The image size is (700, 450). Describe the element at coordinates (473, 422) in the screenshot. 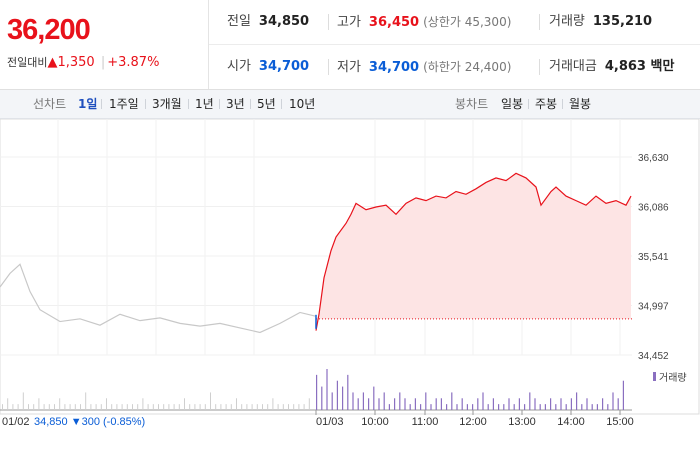

I see `x-tick-label: 12:00` at that location.